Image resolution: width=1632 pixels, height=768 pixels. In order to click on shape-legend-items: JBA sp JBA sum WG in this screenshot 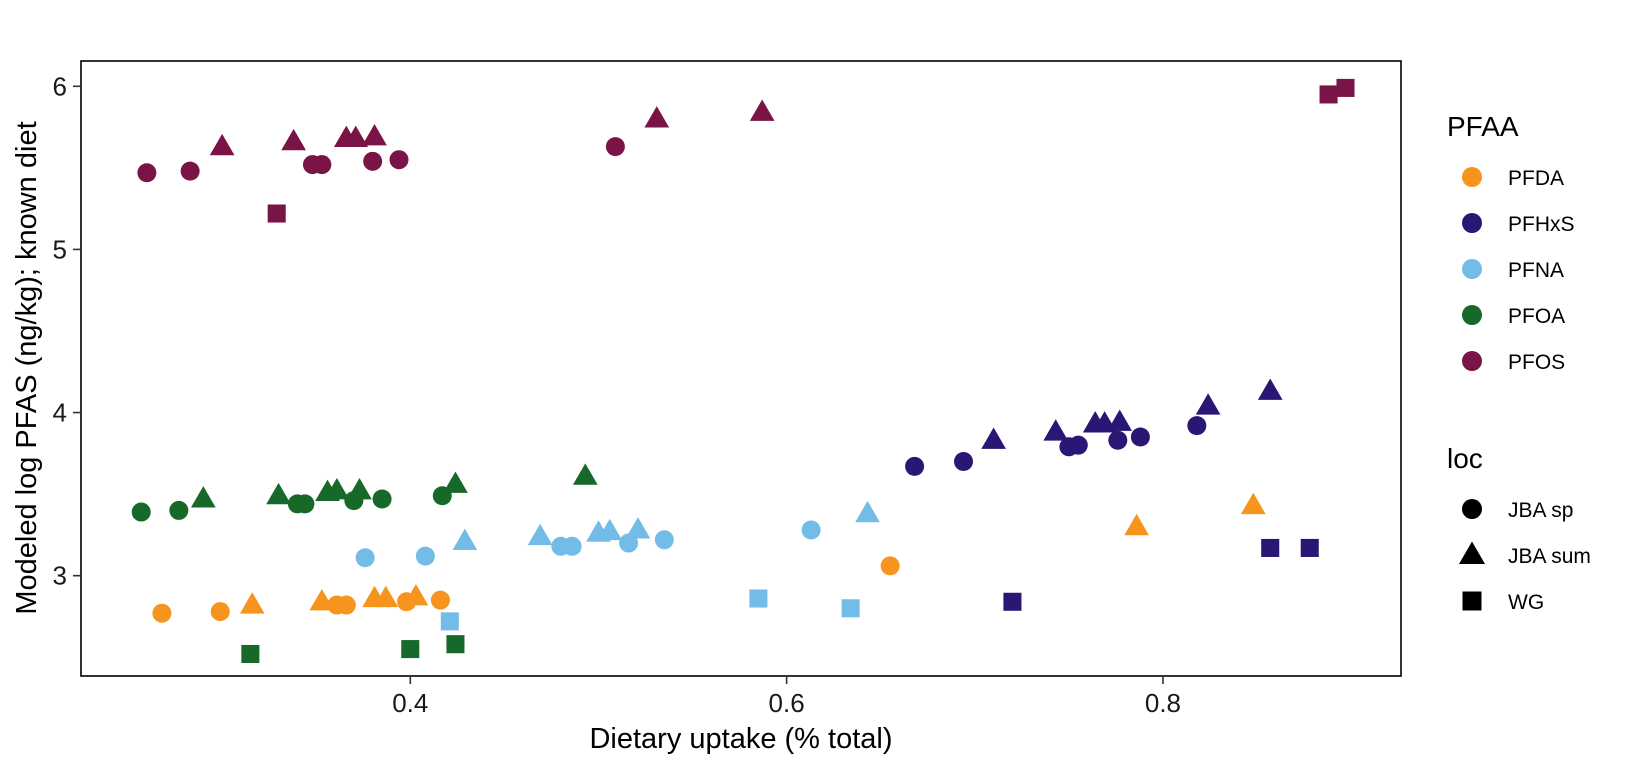, I will do `click(1525, 556)`.